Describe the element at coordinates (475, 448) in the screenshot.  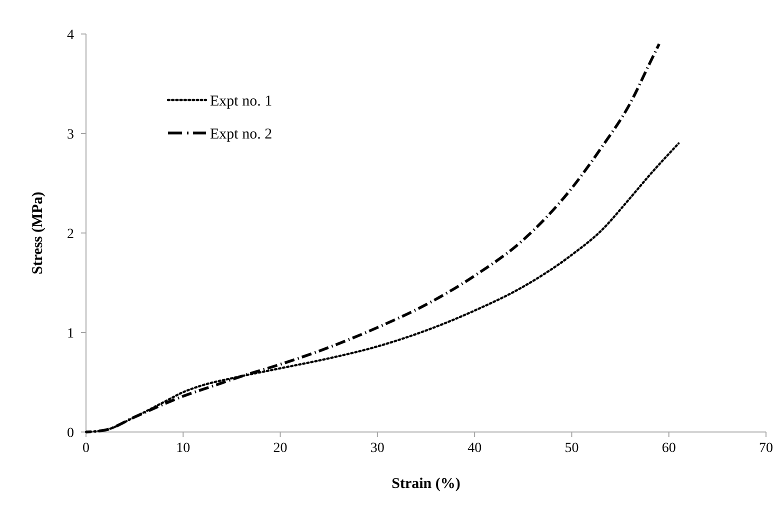
I see `x-tick-label: 40` at that location.